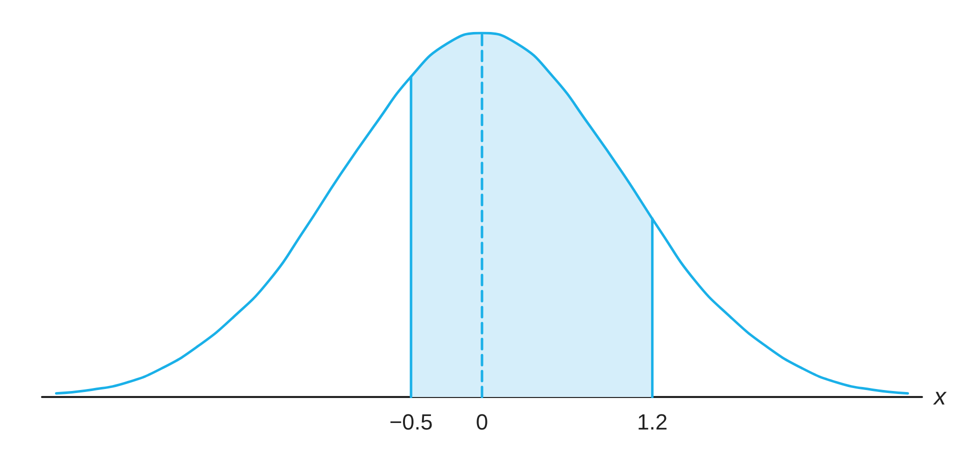  I want to click on x-tick-label: −0.5, so click(411, 422).